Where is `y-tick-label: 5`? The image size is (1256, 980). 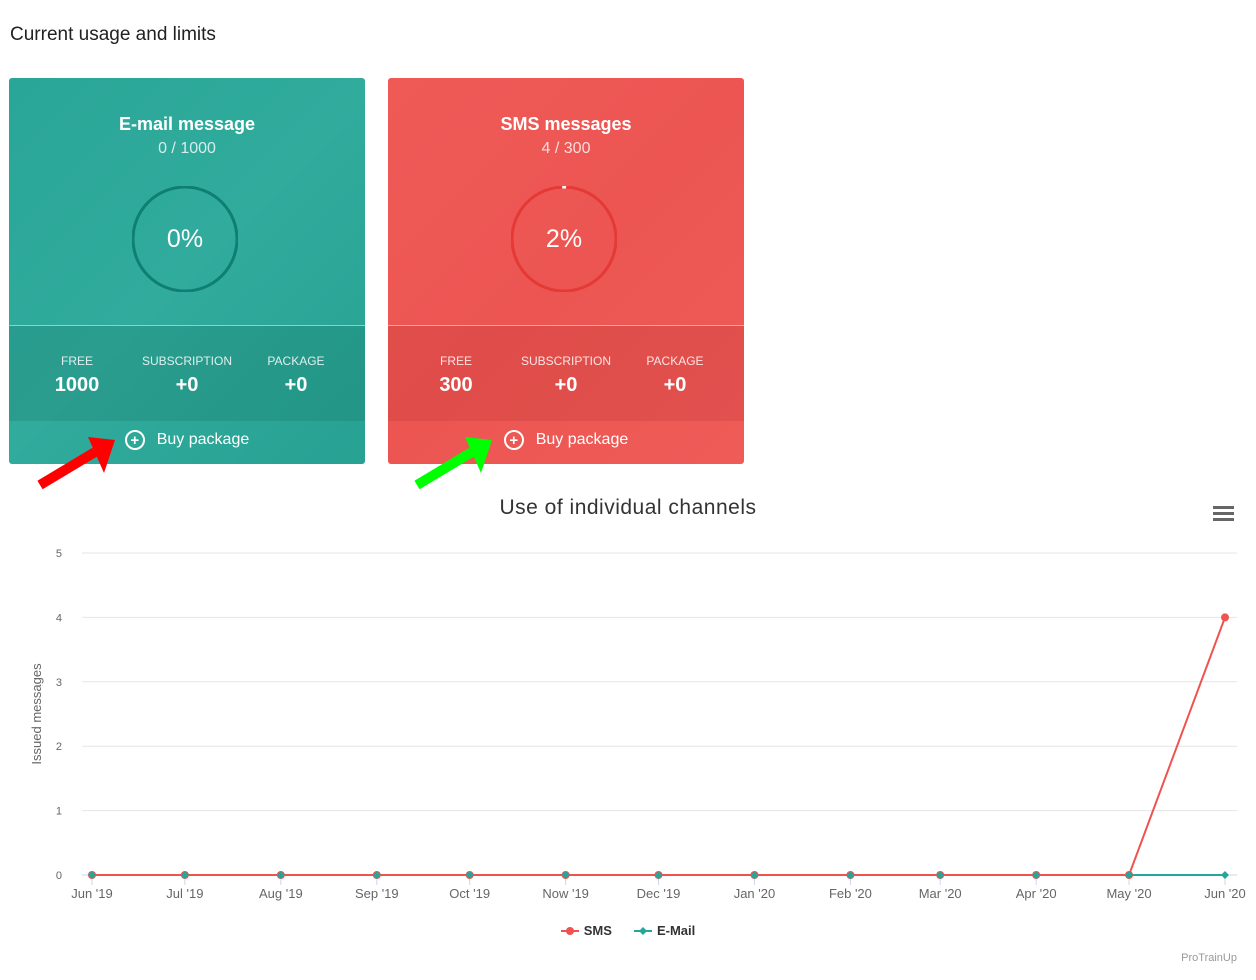
y-tick-label: 5 is located at coordinates (59, 554).